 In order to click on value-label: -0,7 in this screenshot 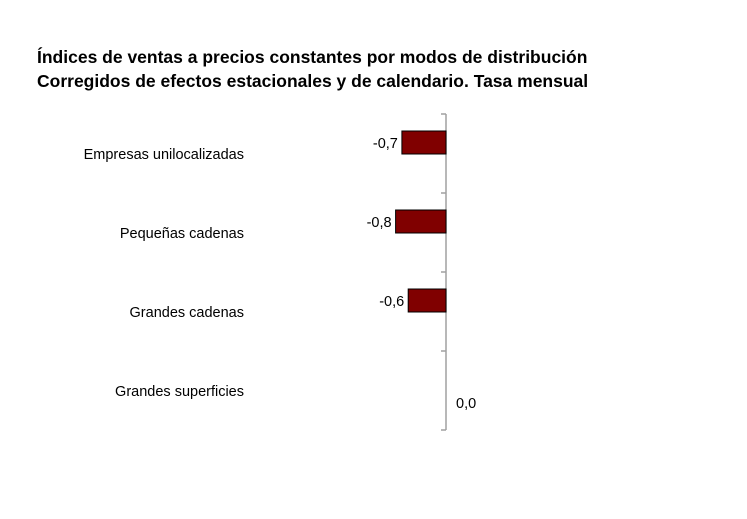, I will do `click(385, 144)`.